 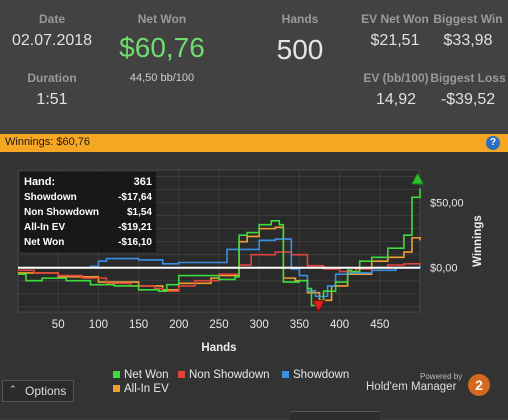 I want to click on duration-value: 1:51, so click(x=52, y=99).